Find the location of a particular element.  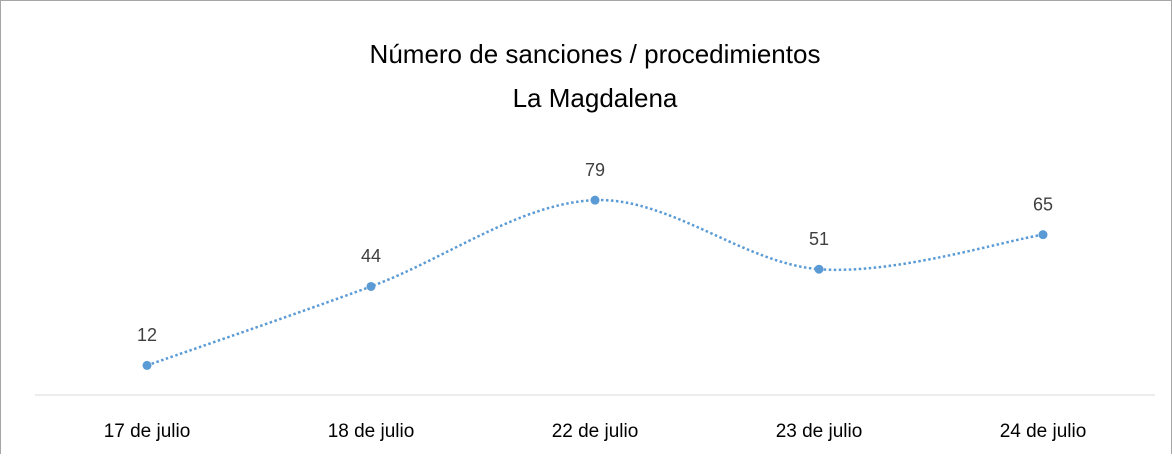

x-tick-label: 18 de julio is located at coordinates (371, 431).